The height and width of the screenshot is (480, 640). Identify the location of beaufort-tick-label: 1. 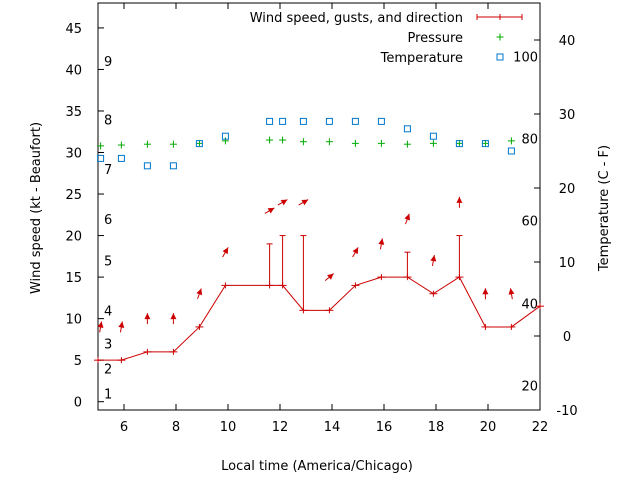
(108, 394).